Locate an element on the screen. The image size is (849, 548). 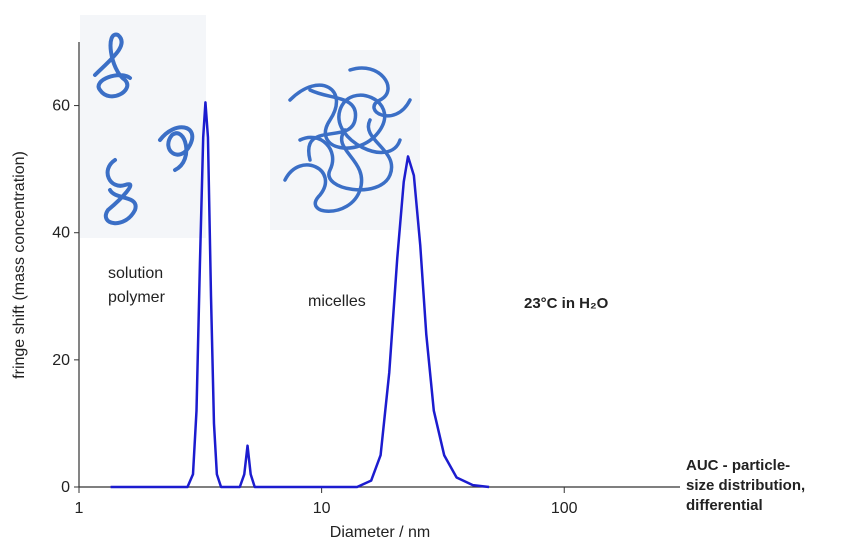
x-tick-label: 100 is located at coordinates (564, 508).